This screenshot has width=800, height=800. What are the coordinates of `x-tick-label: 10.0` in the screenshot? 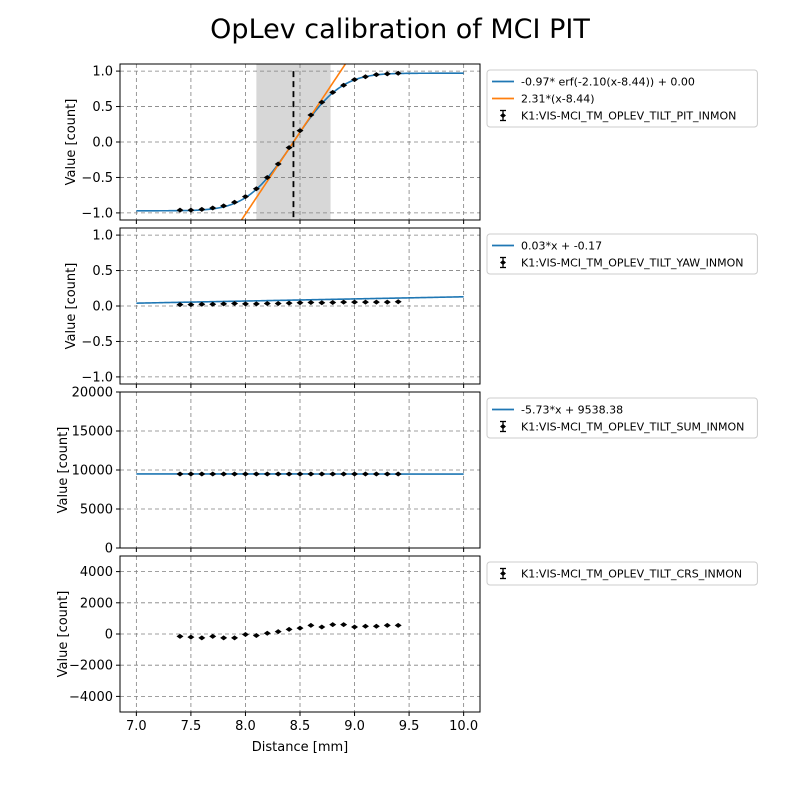 It's located at (463, 726).